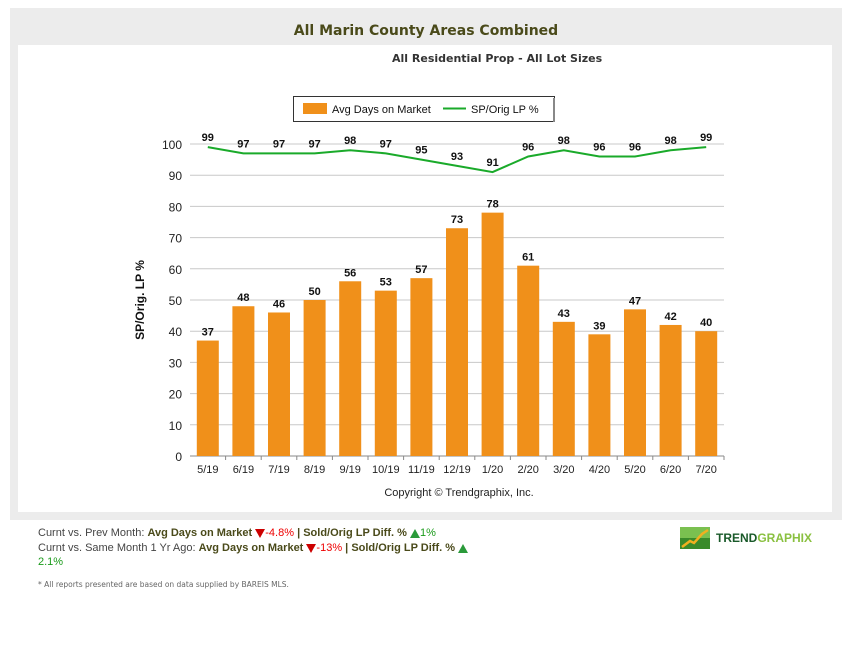 The height and width of the screenshot is (650, 850). What do you see at coordinates (421, 151) in the screenshot?
I see `line-data-label: 95` at bounding box center [421, 151].